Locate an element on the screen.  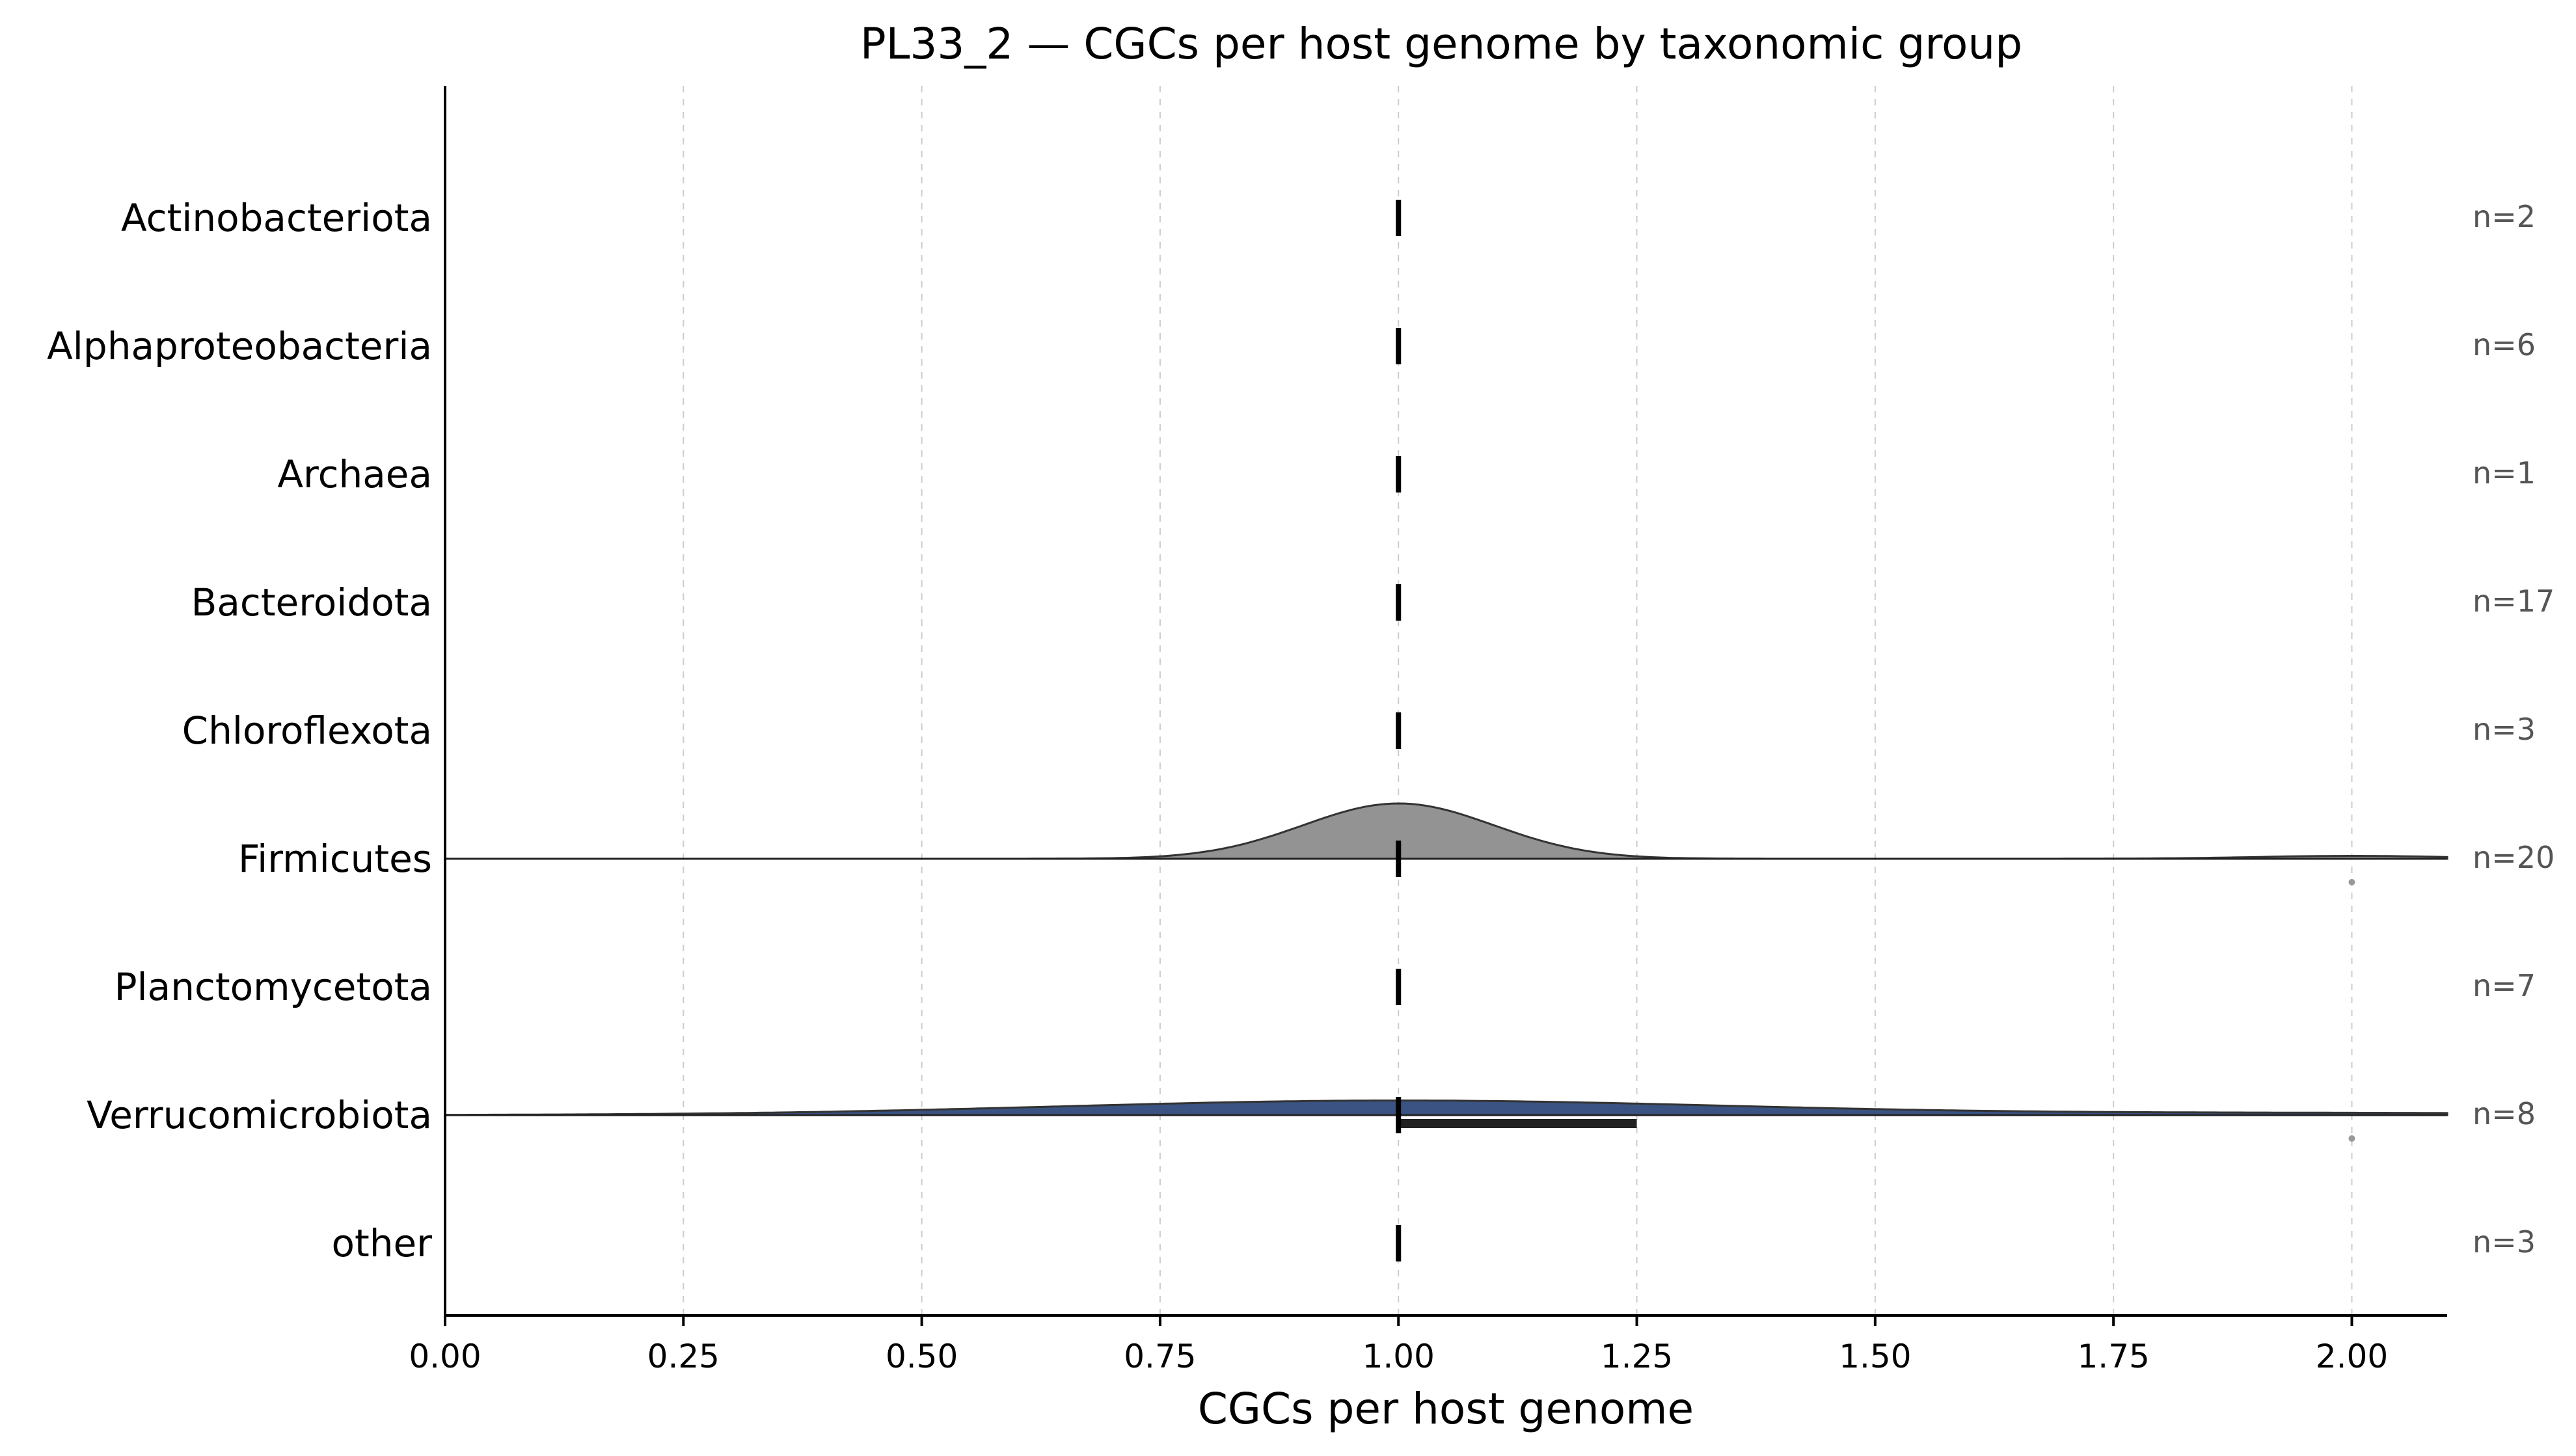
x-axis-label: CGCs per host genome is located at coordinates (1446, 1409).